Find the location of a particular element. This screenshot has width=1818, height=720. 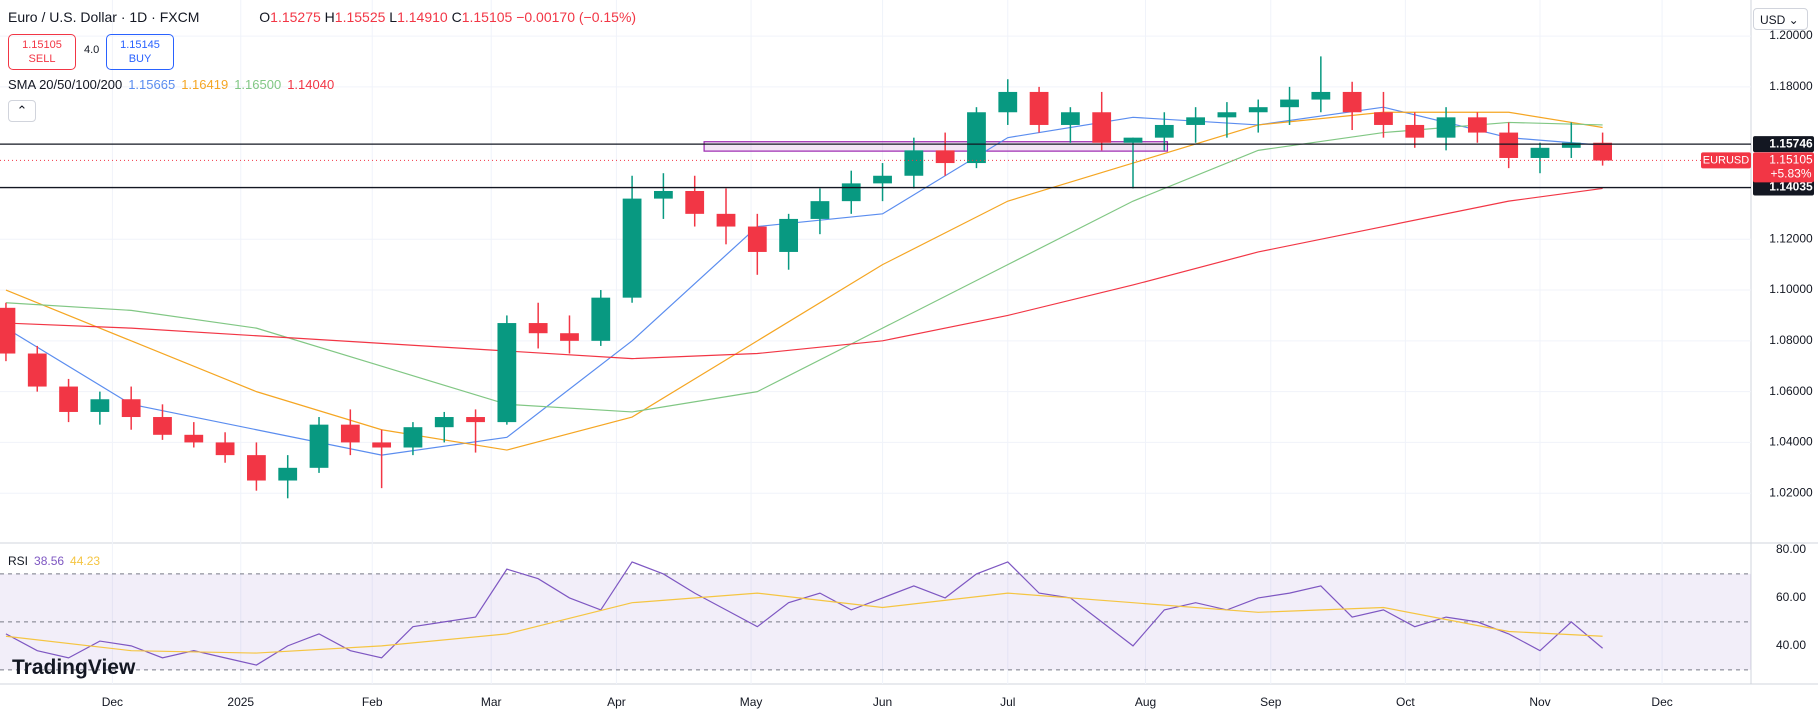

buy-button: 1.15145 BUY is located at coordinates (140, 52).